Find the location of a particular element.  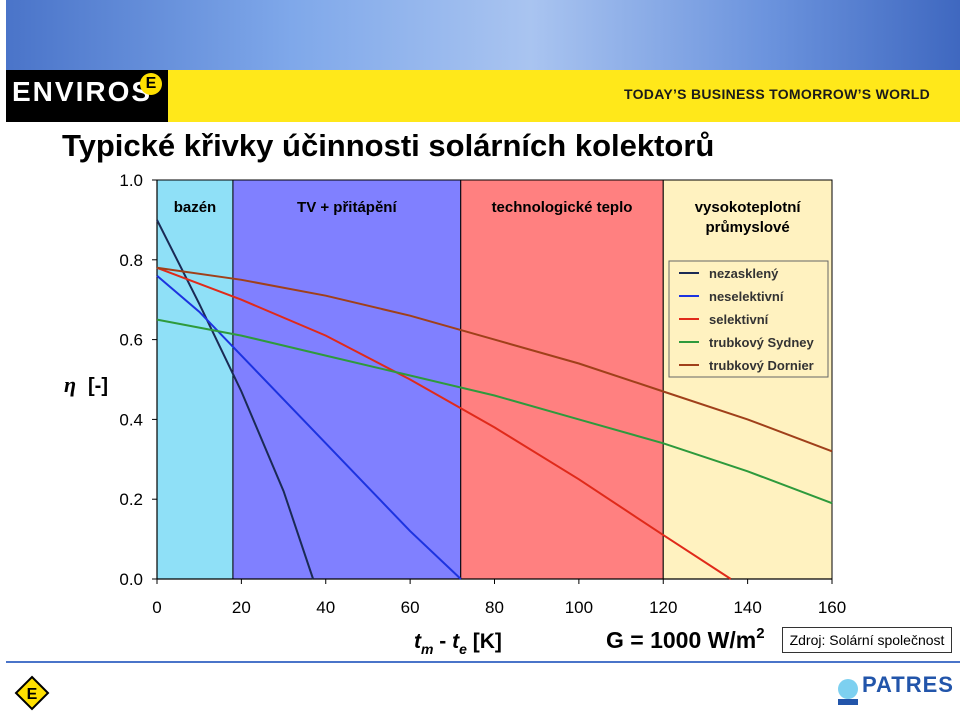

x-label-t: t is located at coordinates (418, 641).